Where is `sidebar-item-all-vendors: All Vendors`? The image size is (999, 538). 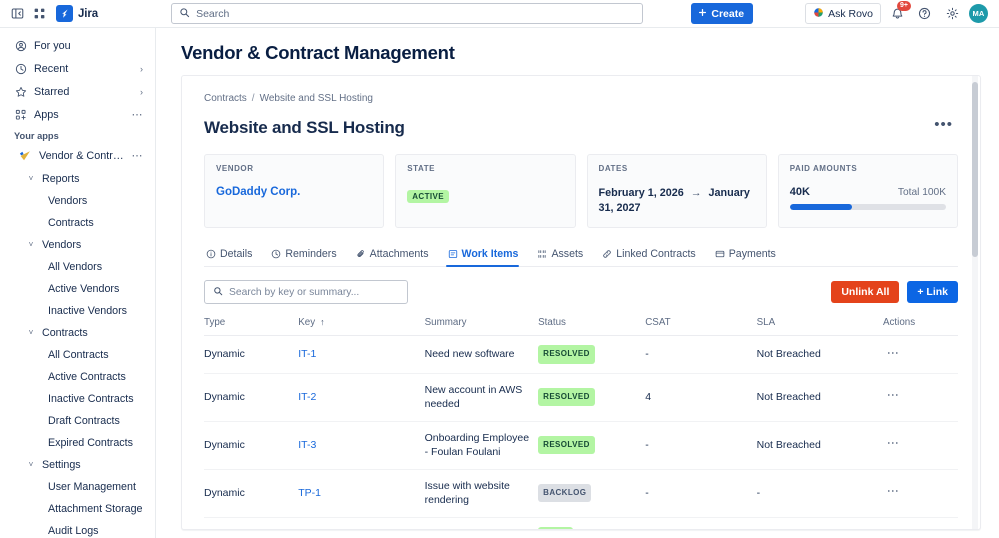 sidebar-item-all-vendors: All Vendors is located at coordinates (77, 266).